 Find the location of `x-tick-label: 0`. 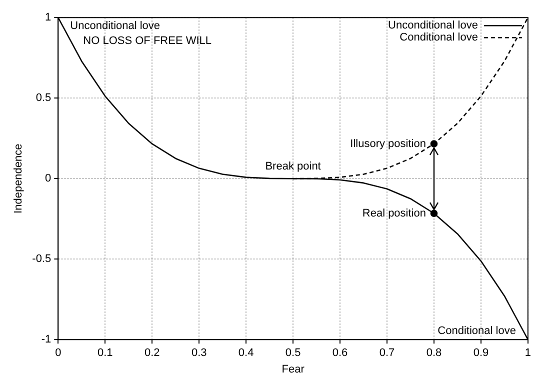

x-tick-label: 0 is located at coordinates (58, 353).